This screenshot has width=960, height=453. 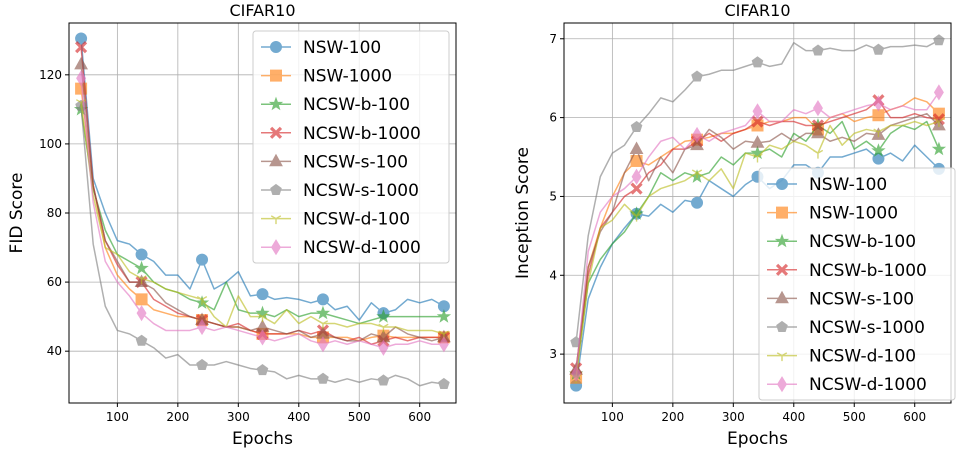 I want to click on chart-1-legend-label-ncsw-b-100: NCSW-b-100, so click(x=862, y=242).